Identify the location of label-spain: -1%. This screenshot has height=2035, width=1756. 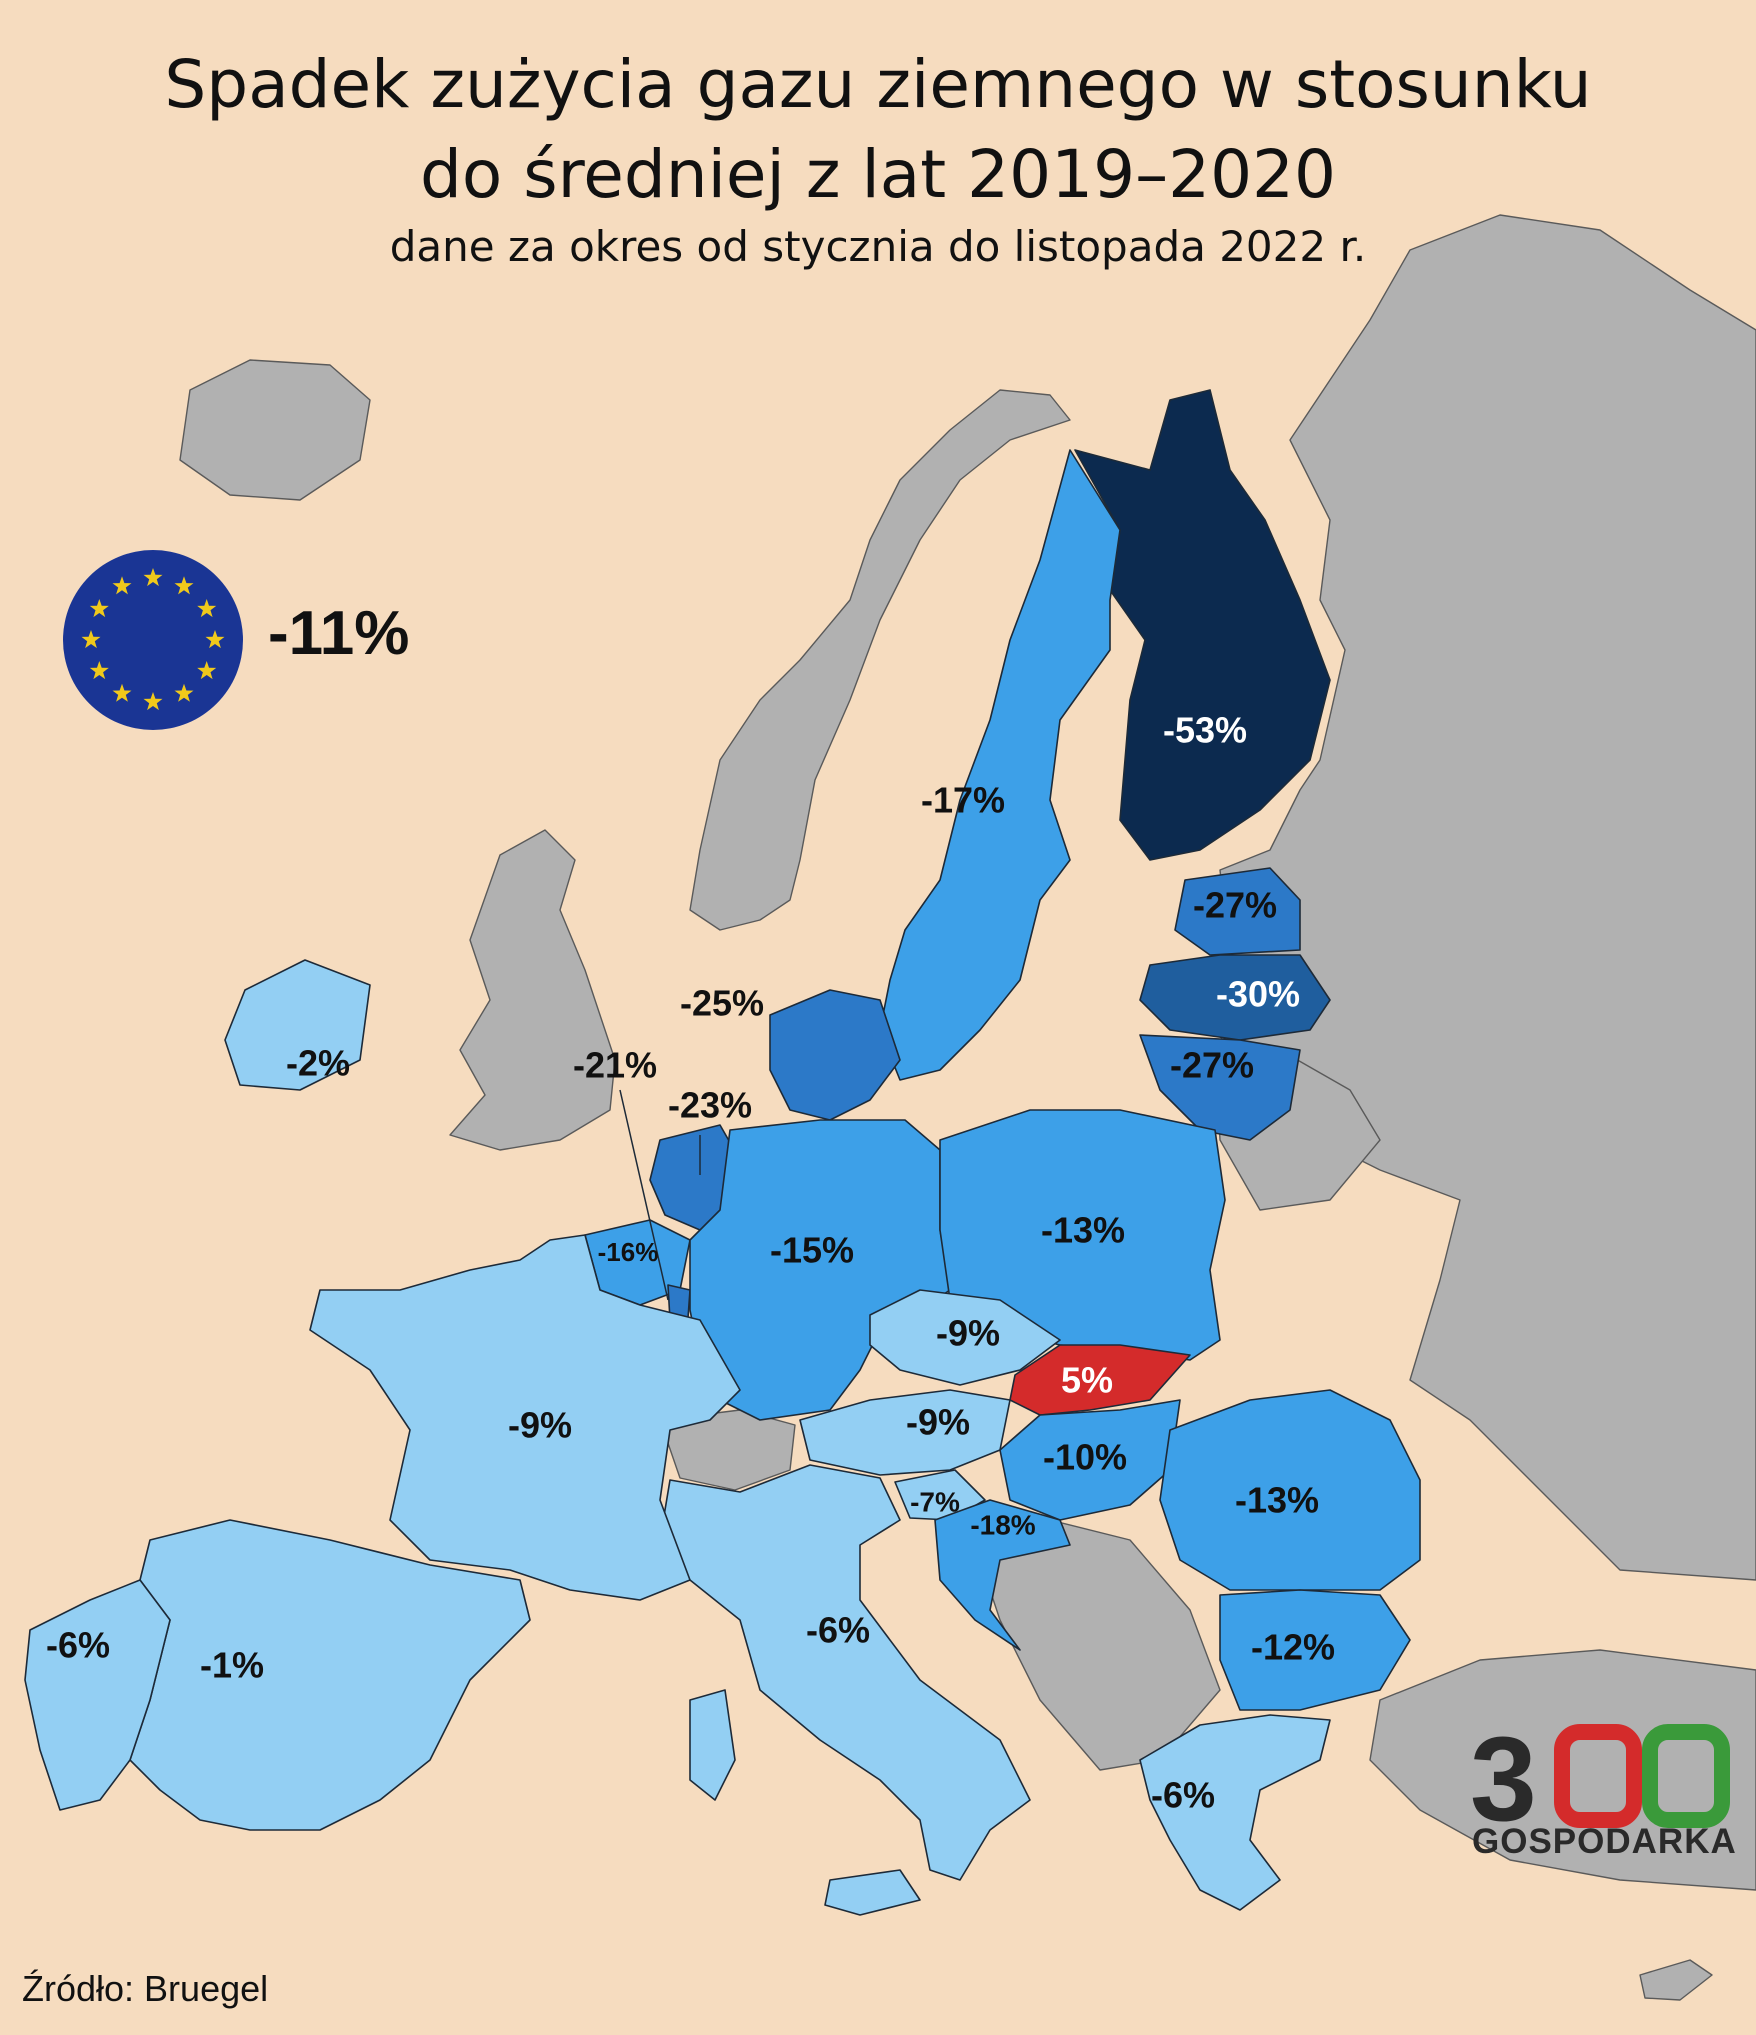
(232, 1665).